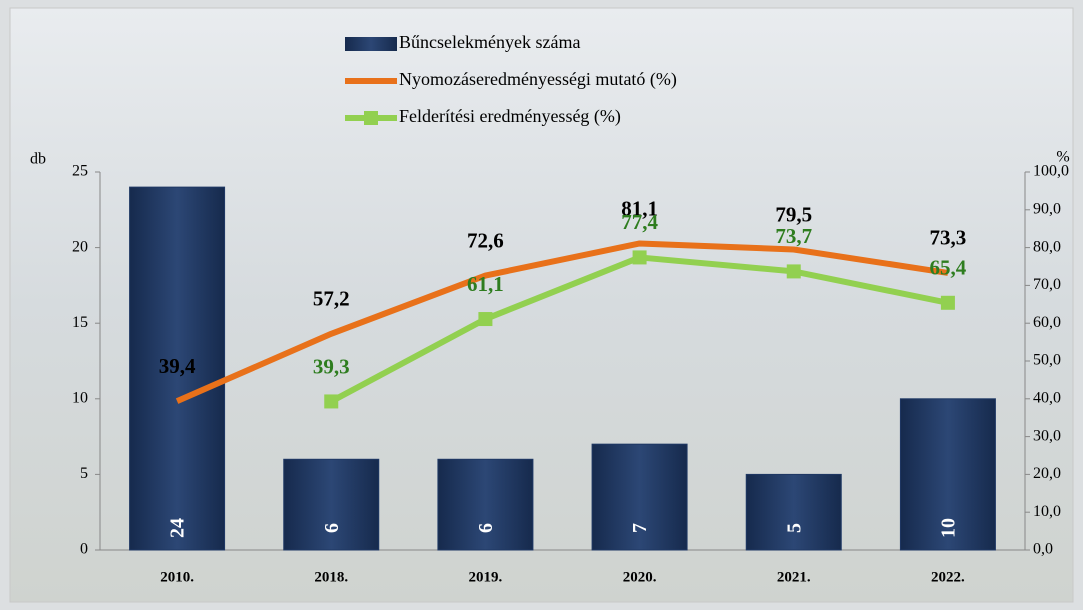 The image size is (1083, 615). What do you see at coordinates (640, 528) in the screenshot?
I see `bar-value-label: 7` at bounding box center [640, 528].